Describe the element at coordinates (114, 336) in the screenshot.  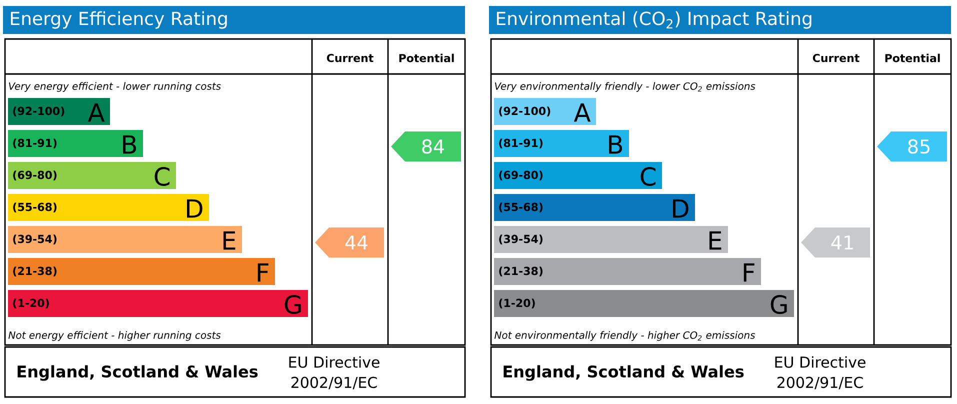
I see `text: Not energy efficient - higher running costs` at that location.